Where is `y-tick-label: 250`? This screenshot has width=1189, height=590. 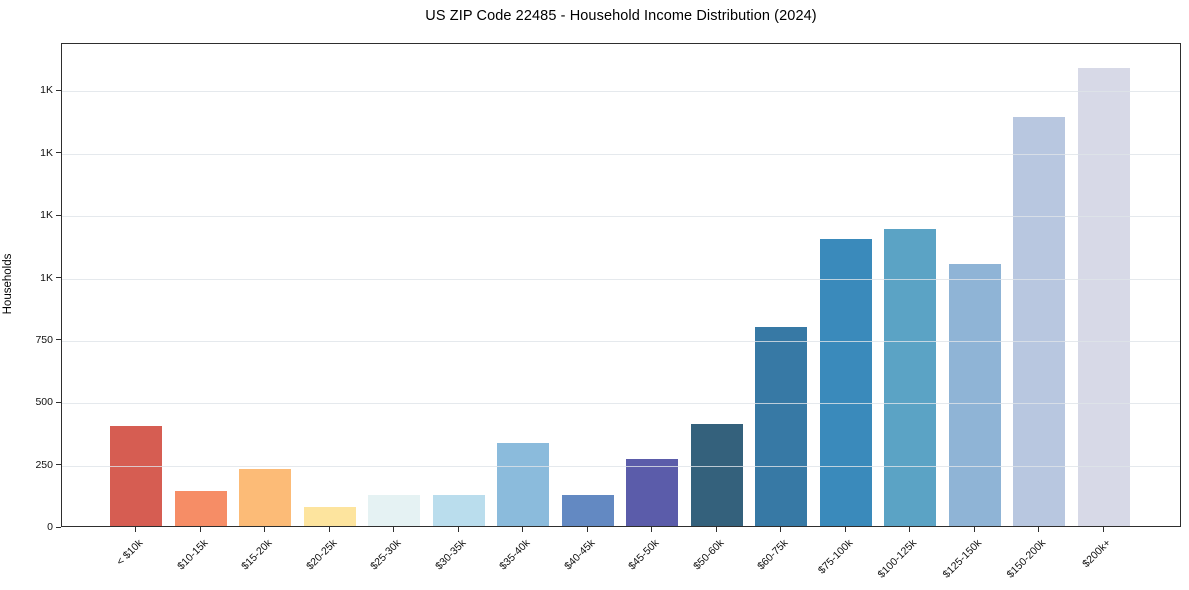 y-tick-label: 250 is located at coordinates (44, 464).